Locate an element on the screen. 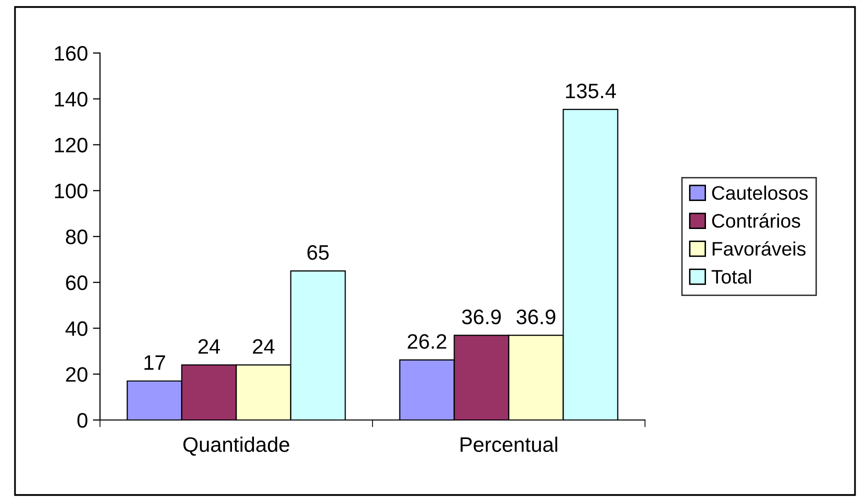 The height and width of the screenshot is (502, 863). legend-label: Favoráveis is located at coordinates (759, 248).